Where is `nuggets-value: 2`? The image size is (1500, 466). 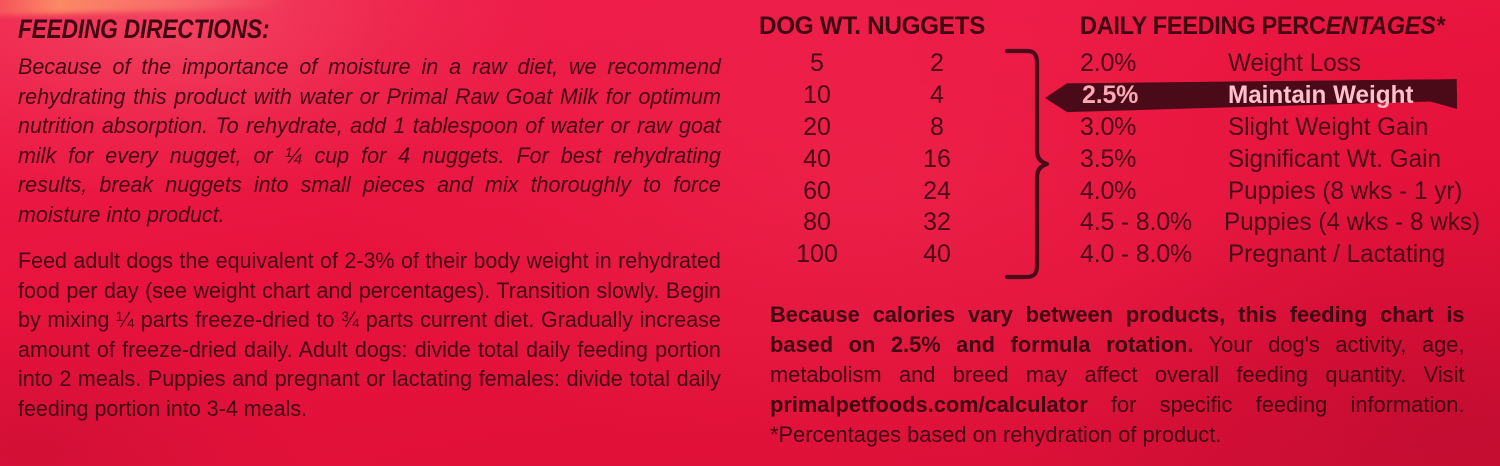
nuggets-value: 2 is located at coordinates (937, 63).